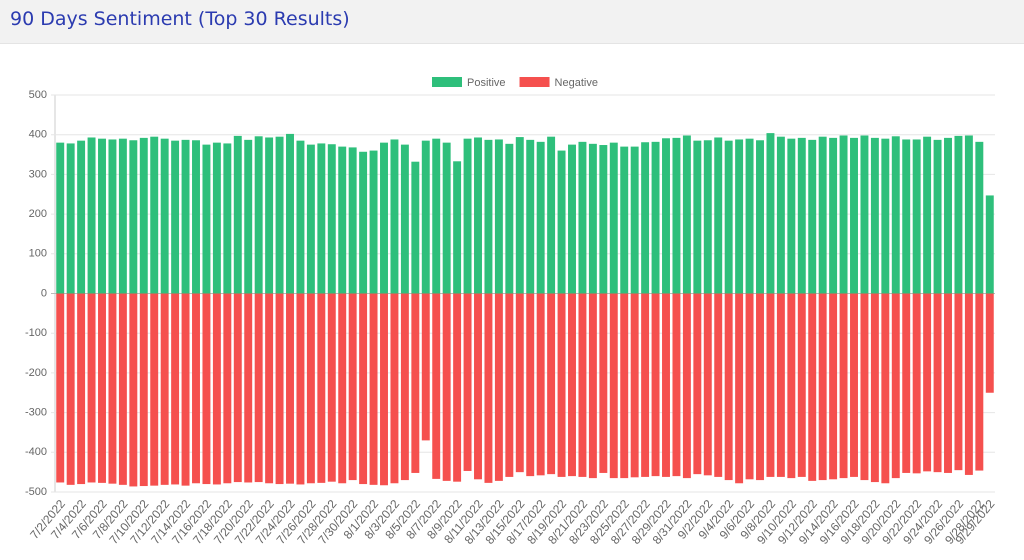 The image size is (1024, 560). What do you see at coordinates (486, 83) in the screenshot?
I see `legend-label: Positive` at bounding box center [486, 83].